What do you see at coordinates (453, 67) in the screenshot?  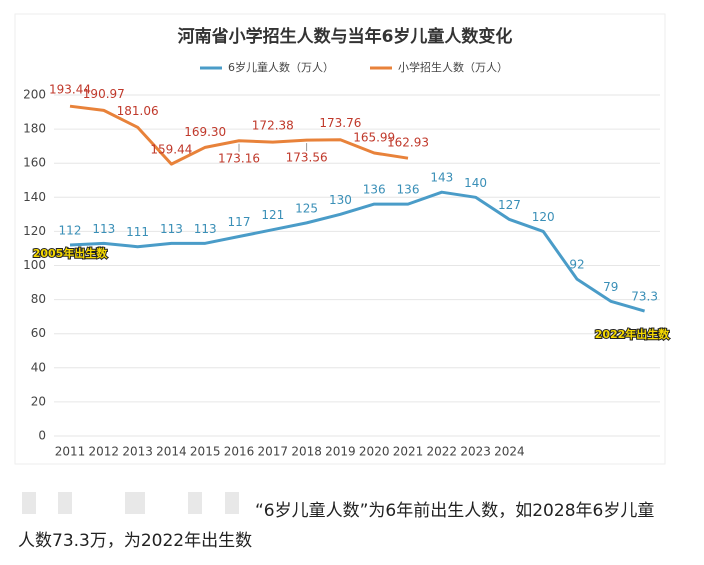 I see `legend-label: 小学招生人数（万人）` at bounding box center [453, 67].